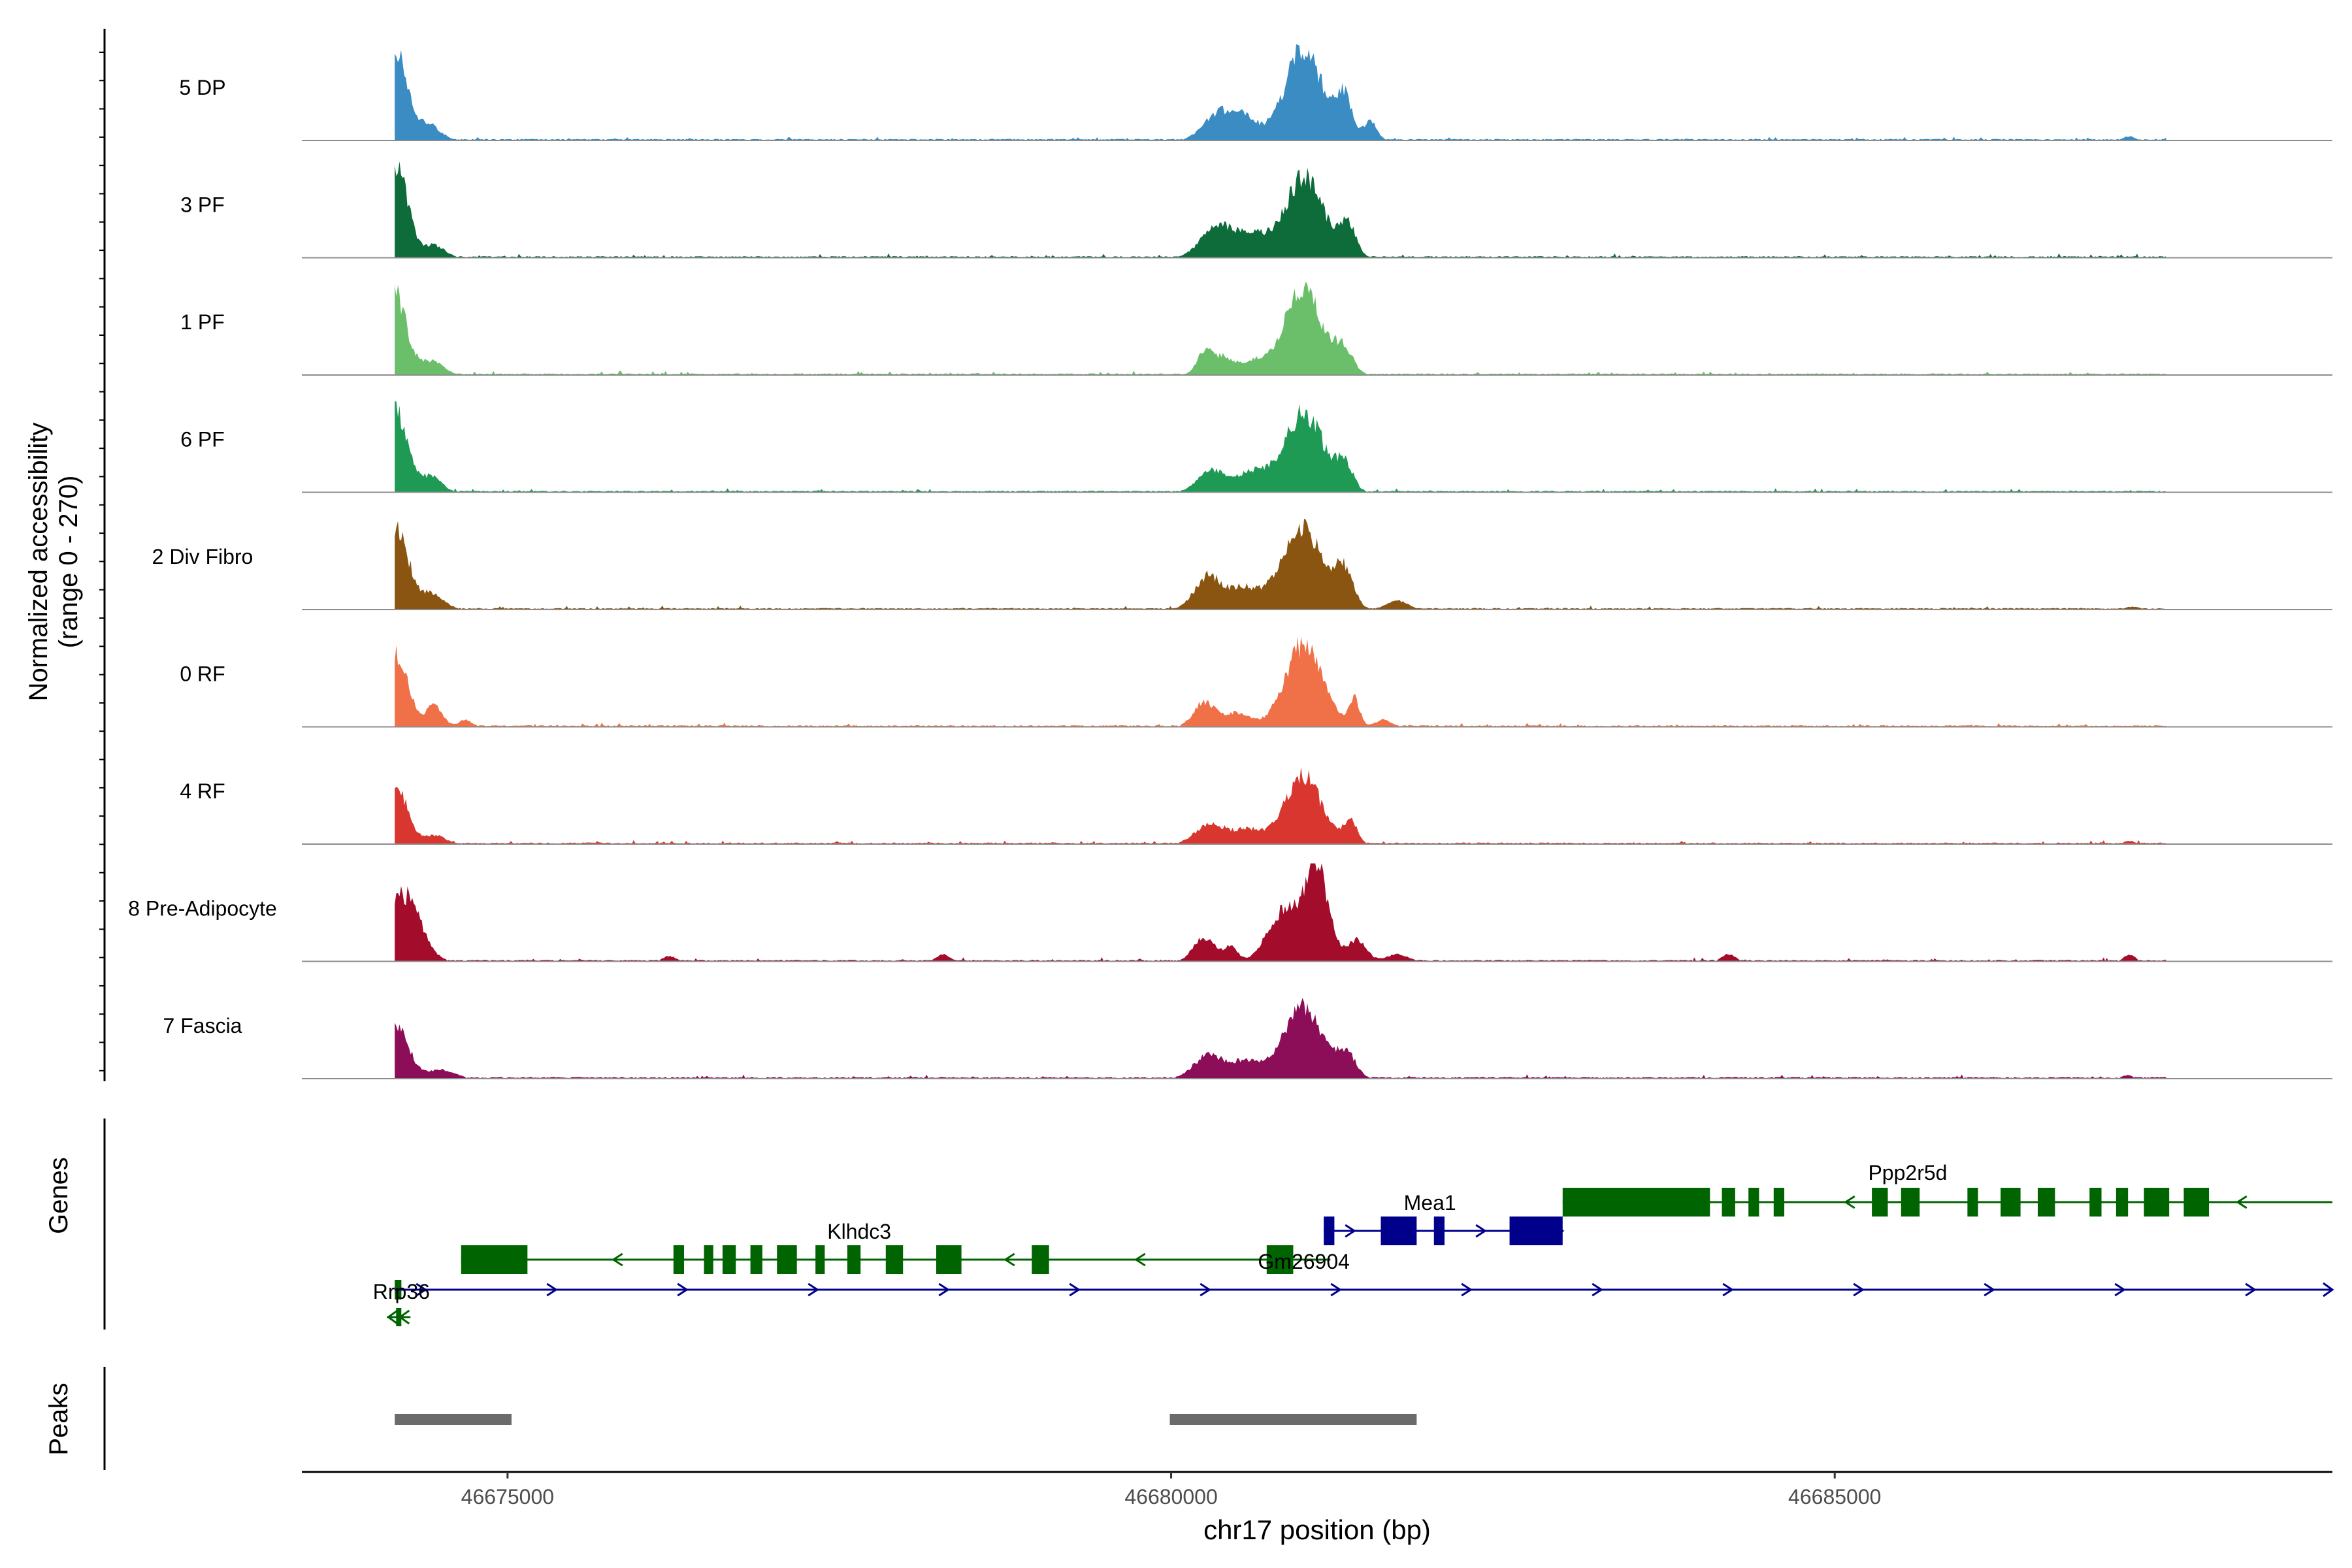  I want to click on x-tick-label: 46685000, so click(1834, 1497).